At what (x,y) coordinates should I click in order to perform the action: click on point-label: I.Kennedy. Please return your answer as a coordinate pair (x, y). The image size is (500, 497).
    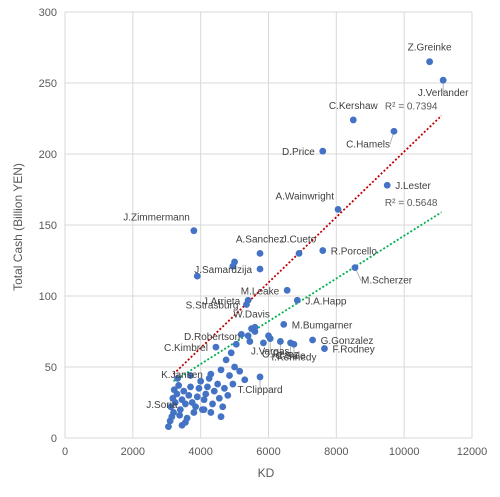
    Looking at the image, I should click on (293, 357).